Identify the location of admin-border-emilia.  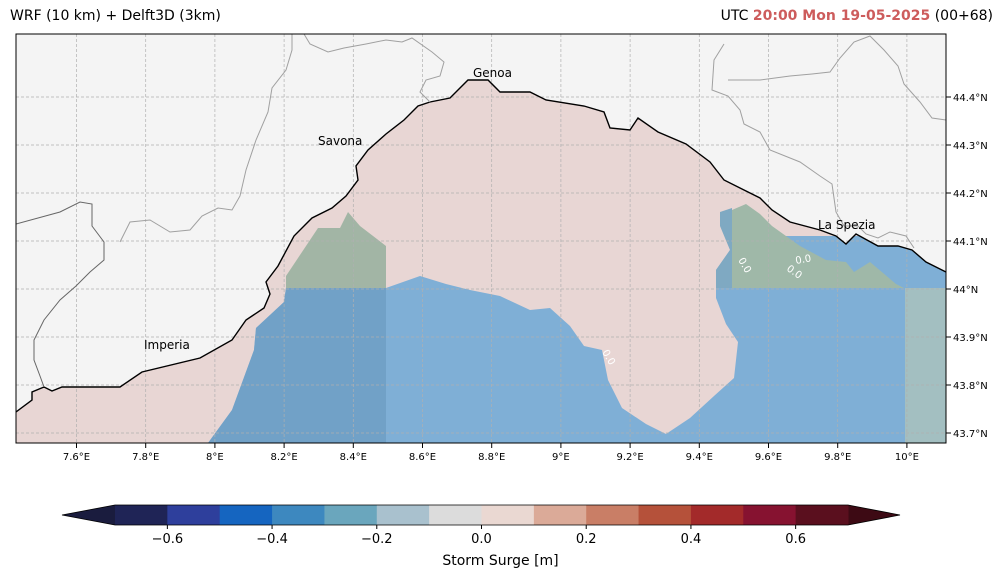
(813, 146).